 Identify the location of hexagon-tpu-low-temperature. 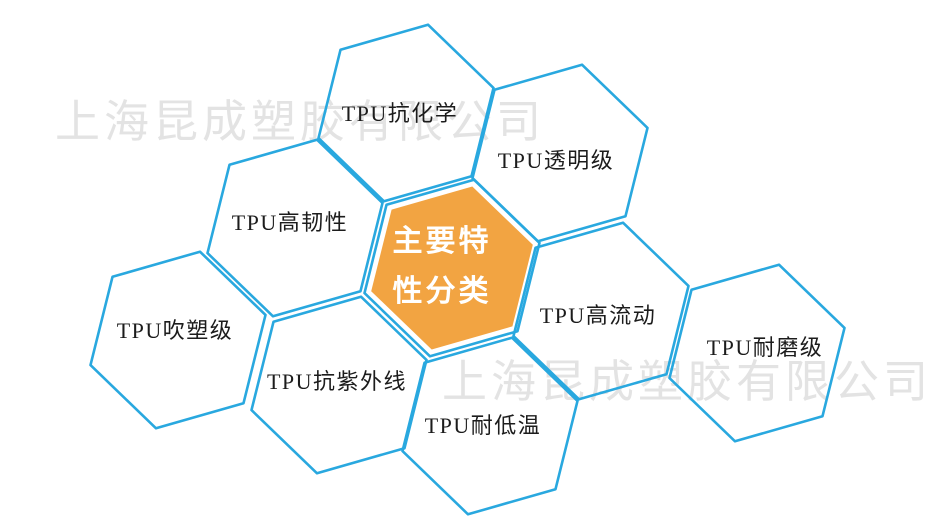
(490, 426).